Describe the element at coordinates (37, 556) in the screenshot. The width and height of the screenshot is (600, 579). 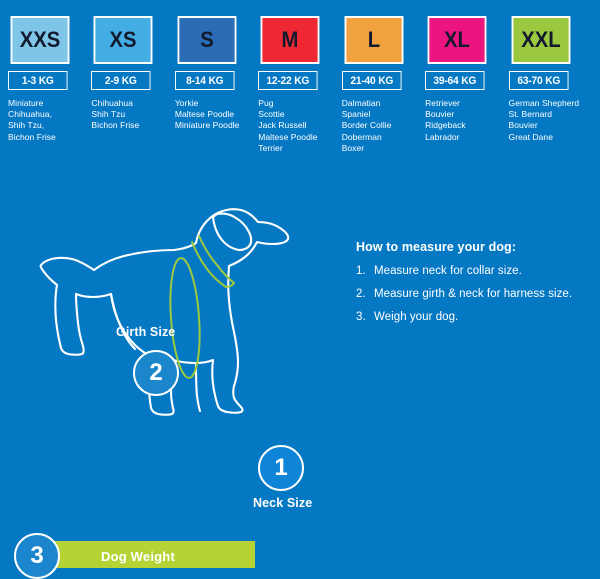
I see `step-marker-weight: 3` at that location.